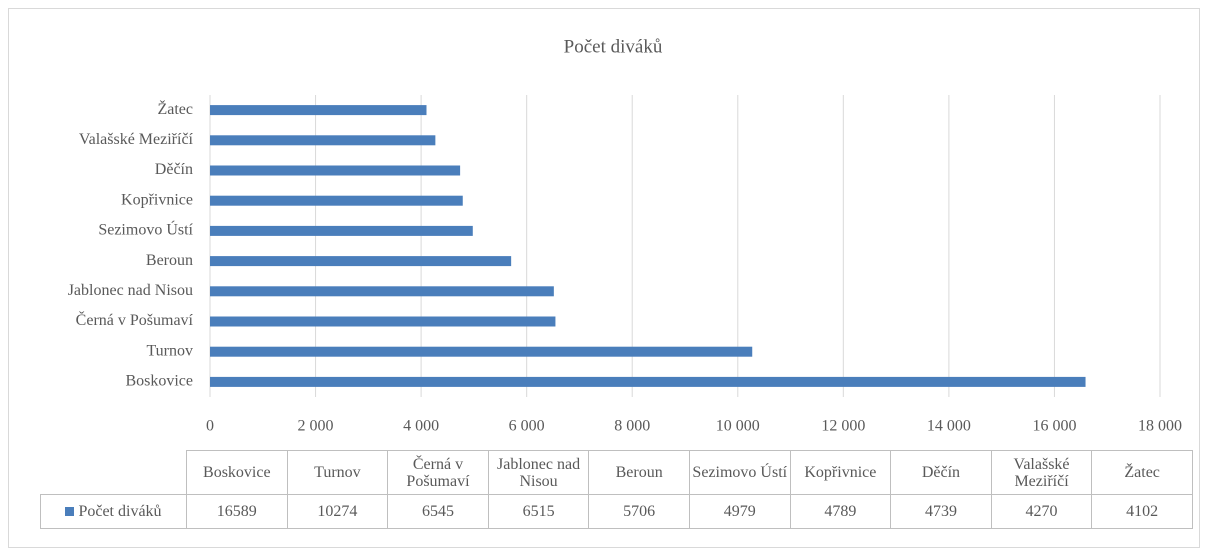 This screenshot has width=1208, height=556. Describe the element at coordinates (538, 511) in the screenshot. I see `table-value-cell: 6515` at that location.